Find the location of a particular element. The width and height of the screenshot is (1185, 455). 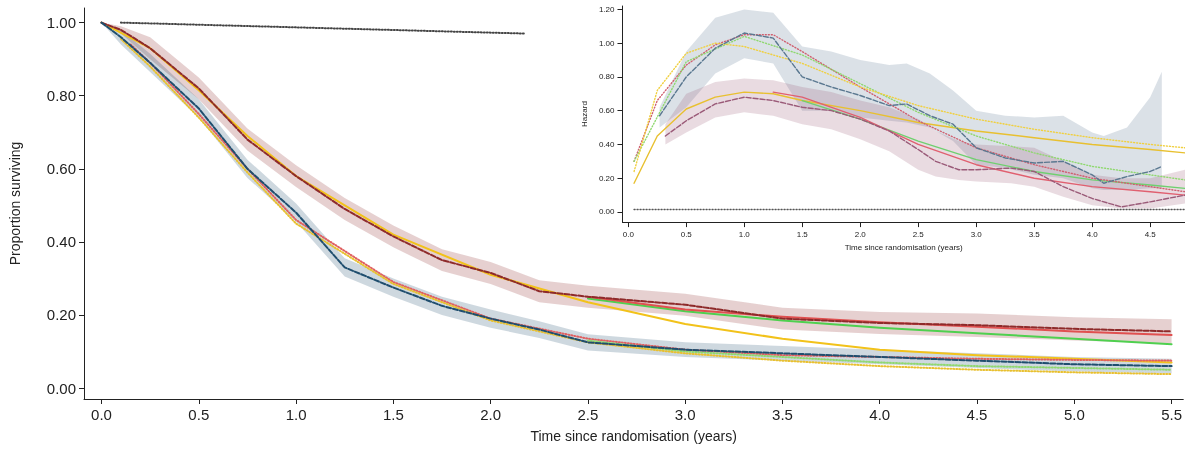

y-axis-title: Proportion surviving is located at coordinates (15, 203).